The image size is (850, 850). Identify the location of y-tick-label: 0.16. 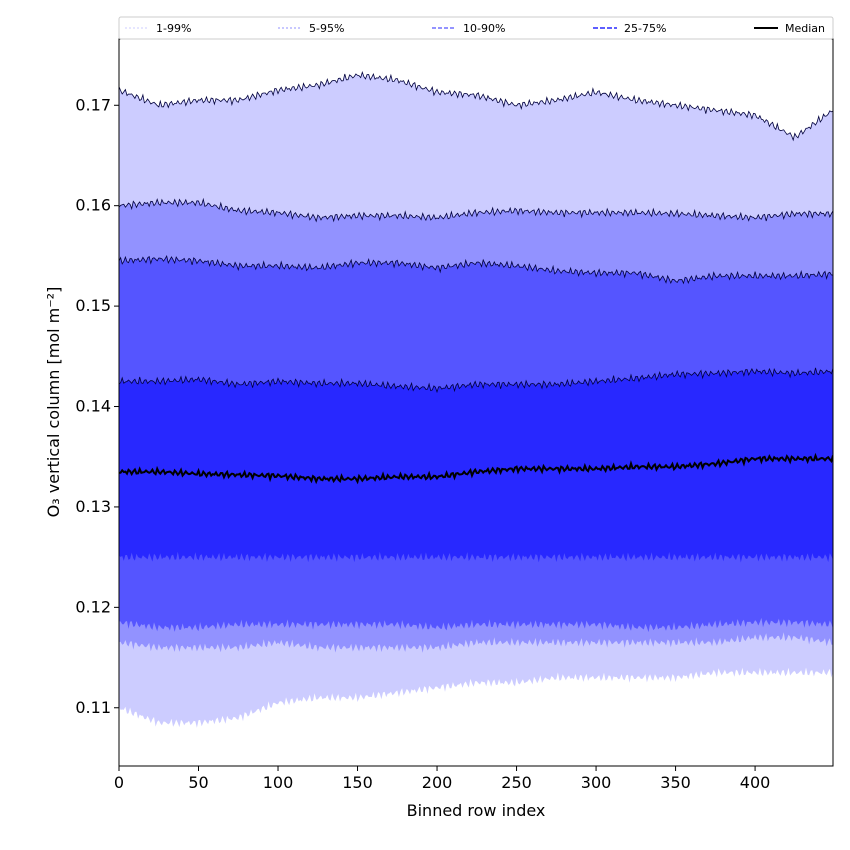
(93, 205).